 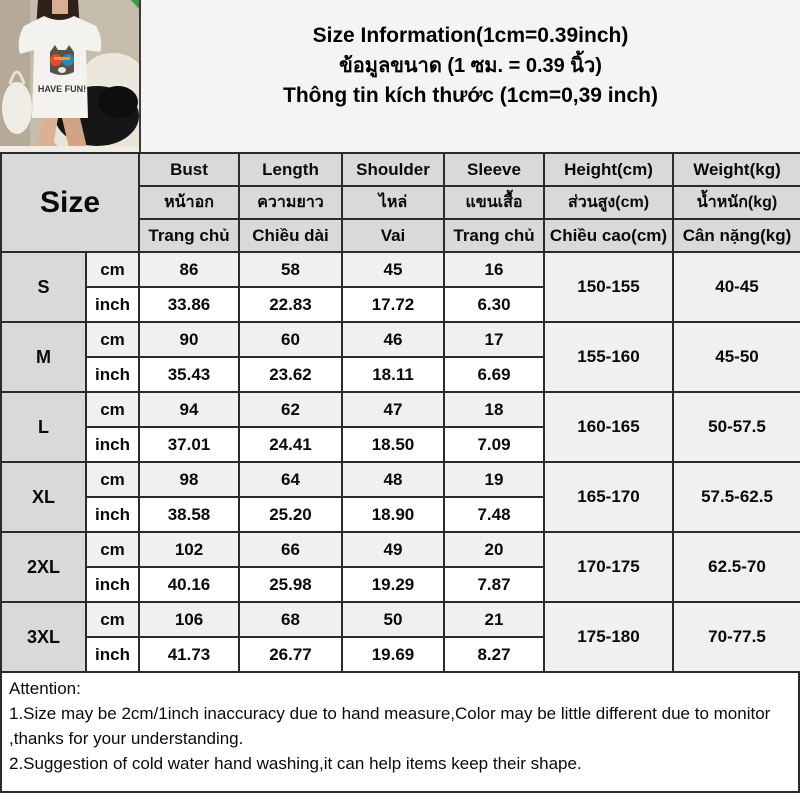 I want to click on height-range: 175-180, so click(x=608, y=637).